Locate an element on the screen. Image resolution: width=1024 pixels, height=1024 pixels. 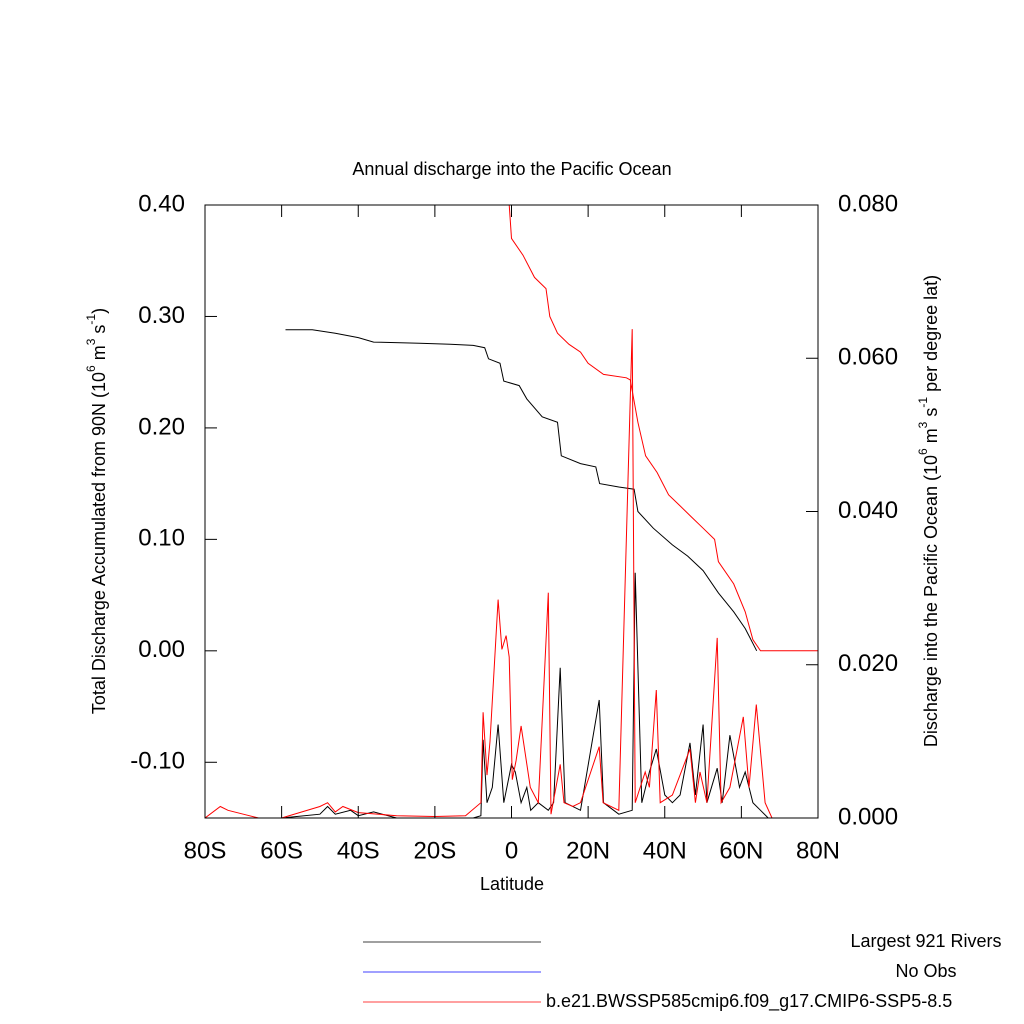
y-tick-label: 0.20 is located at coordinates (161, 426).